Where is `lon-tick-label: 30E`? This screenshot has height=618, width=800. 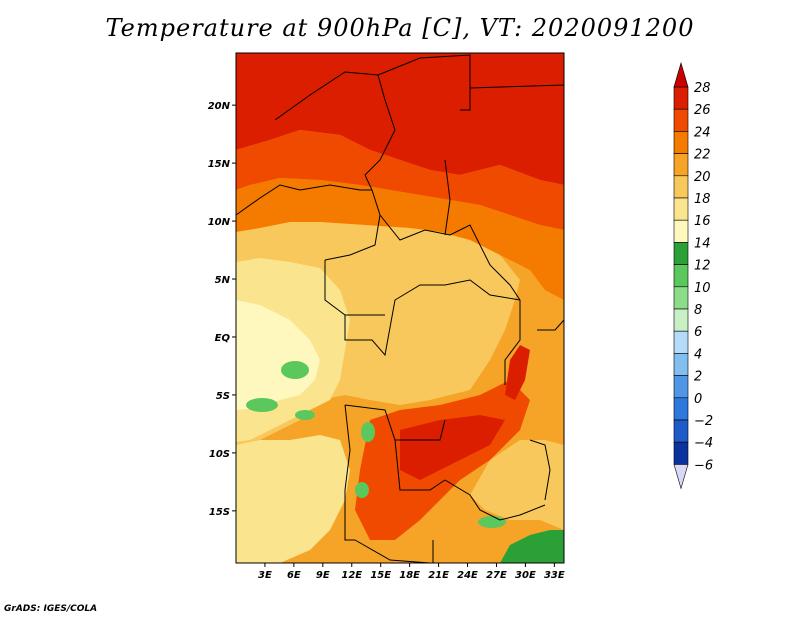 lon-tick-label: 30E is located at coordinates (525, 575).